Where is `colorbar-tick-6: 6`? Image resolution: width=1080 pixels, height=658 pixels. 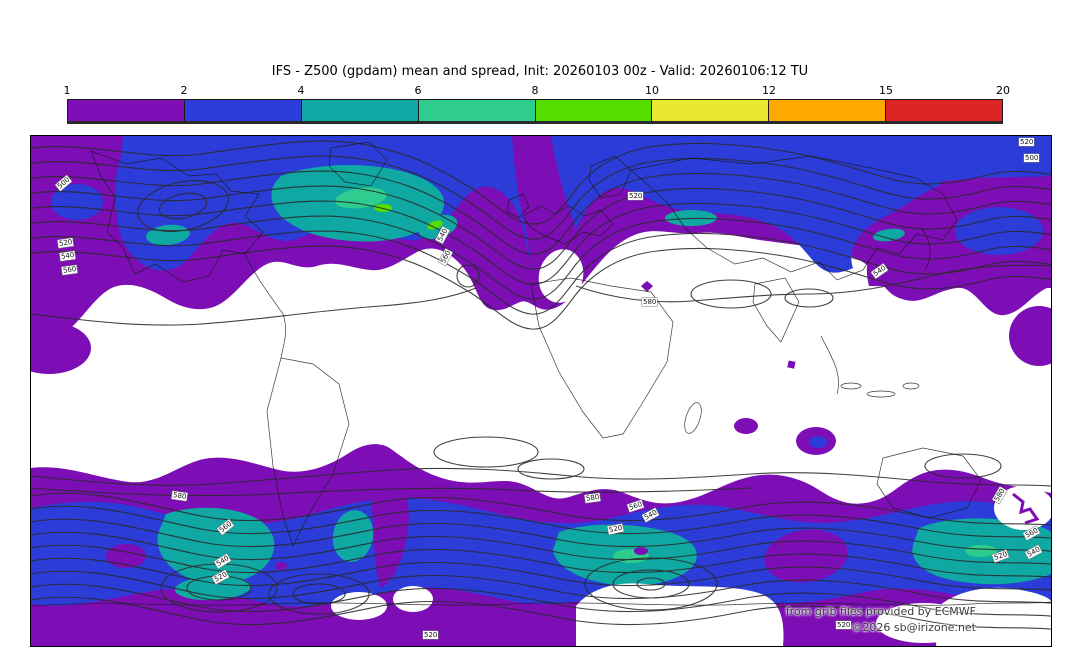
colorbar-tick-6: 6 is located at coordinates (418, 90).